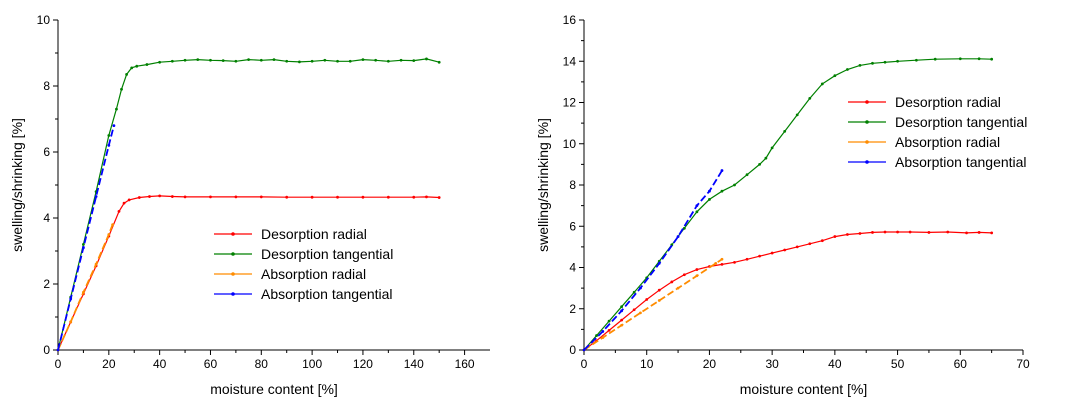 This screenshot has width=1077, height=404. What do you see at coordinates (570, 61) in the screenshot?
I see `y-tick-label: 14` at bounding box center [570, 61].